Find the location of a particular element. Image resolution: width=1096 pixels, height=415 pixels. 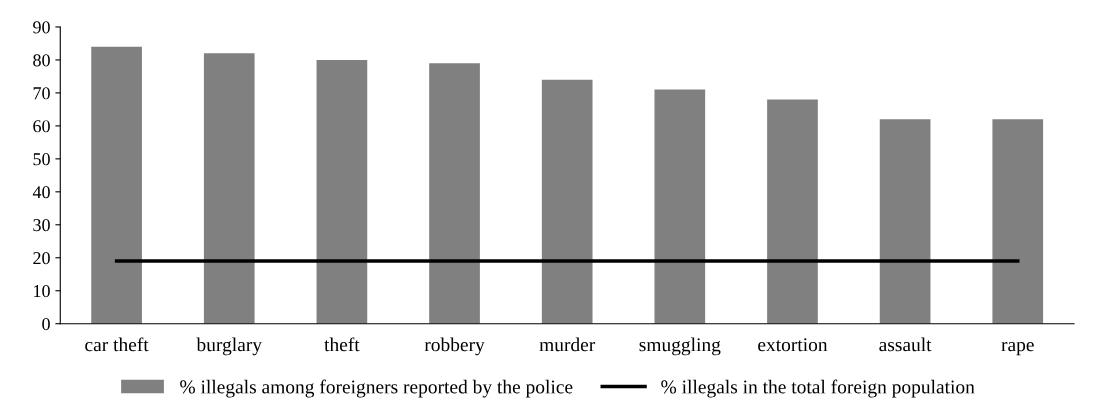

y-tick-label: 10 is located at coordinates (42, 291).